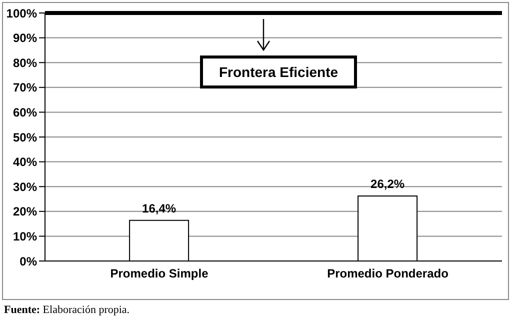  What do you see at coordinates (22, 13) in the screenshot?
I see `y-tick-label: 100%` at bounding box center [22, 13].